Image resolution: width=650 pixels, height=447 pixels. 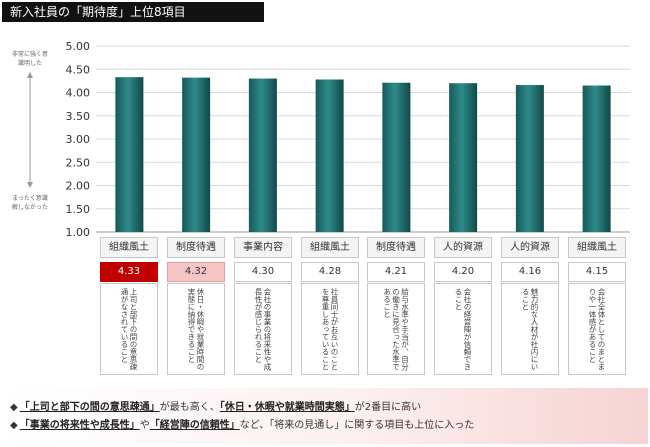 I want to click on item-description-cell: 会社の経営陣が信頼できること, so click(x=463, y=329).